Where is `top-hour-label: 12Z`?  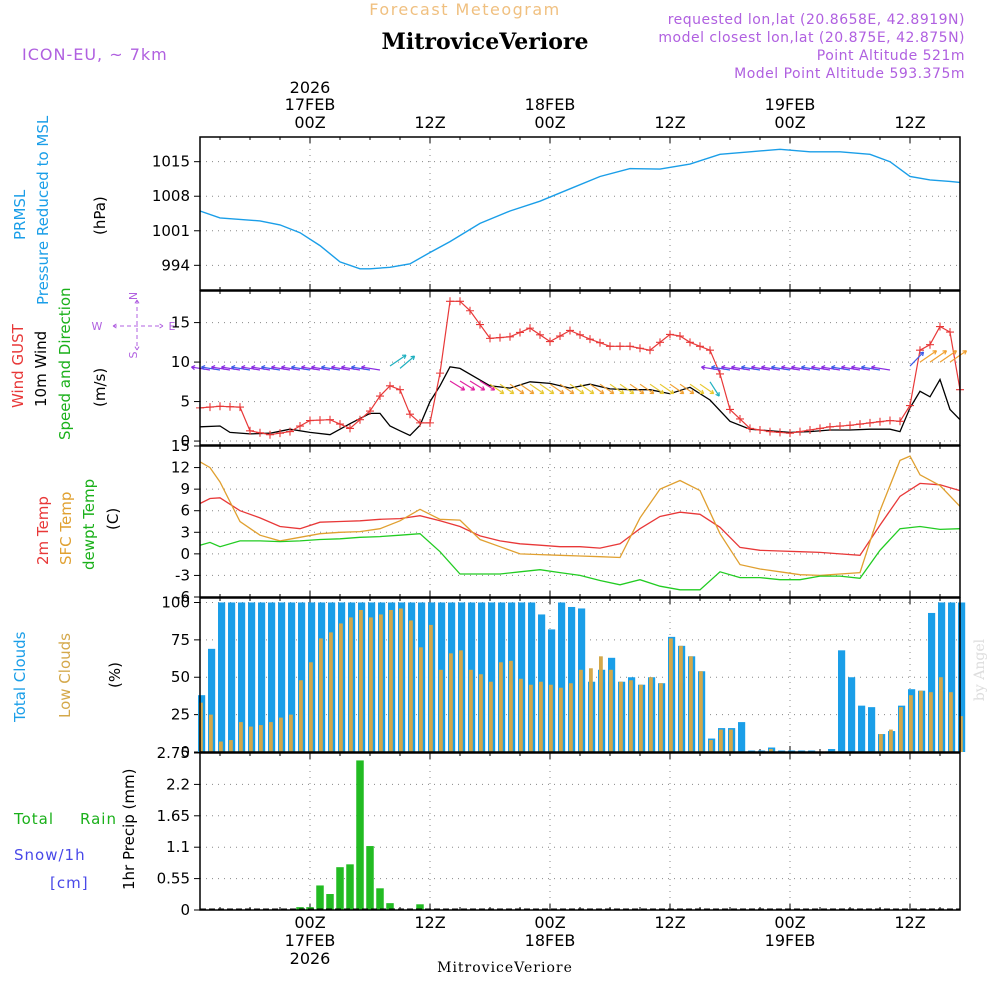
top-hour-label: 12Z is located at coordinates (669, 122).